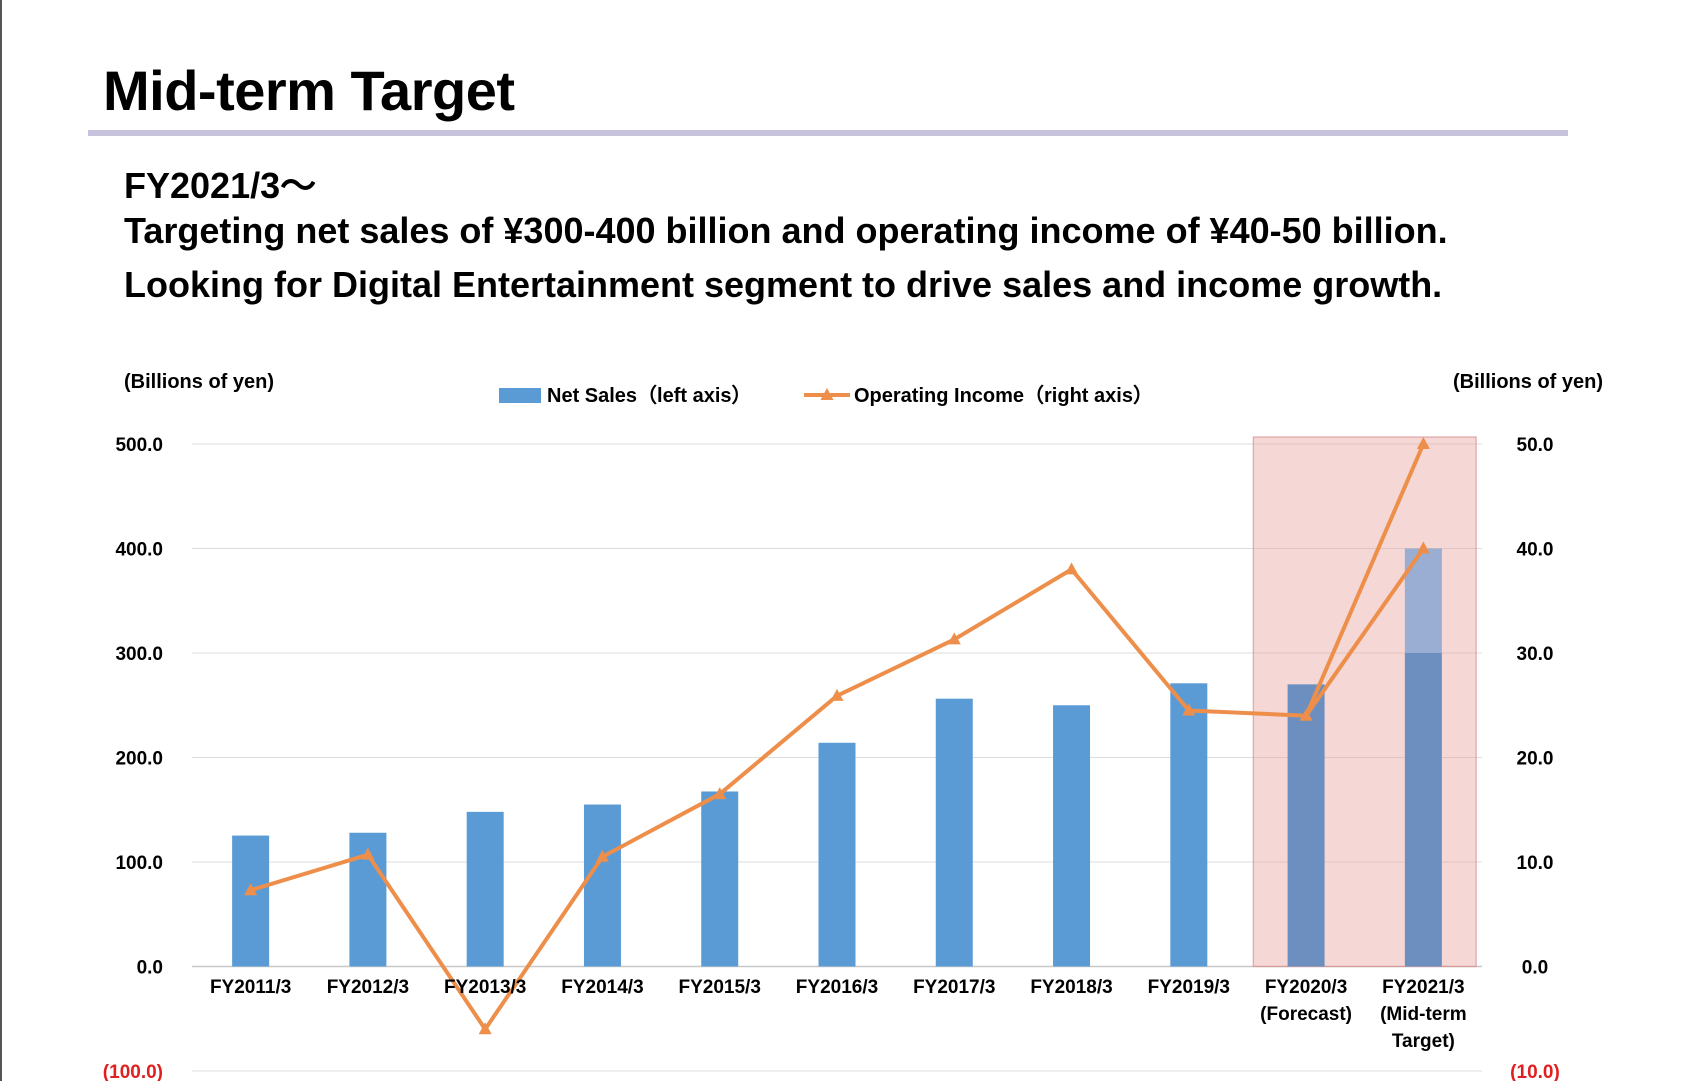 The image size is (1682, 1081). Describe the element at coordinates (133, 1071) in the screenshot. I see `left-axis-tick-label: (100.0)` at that location.